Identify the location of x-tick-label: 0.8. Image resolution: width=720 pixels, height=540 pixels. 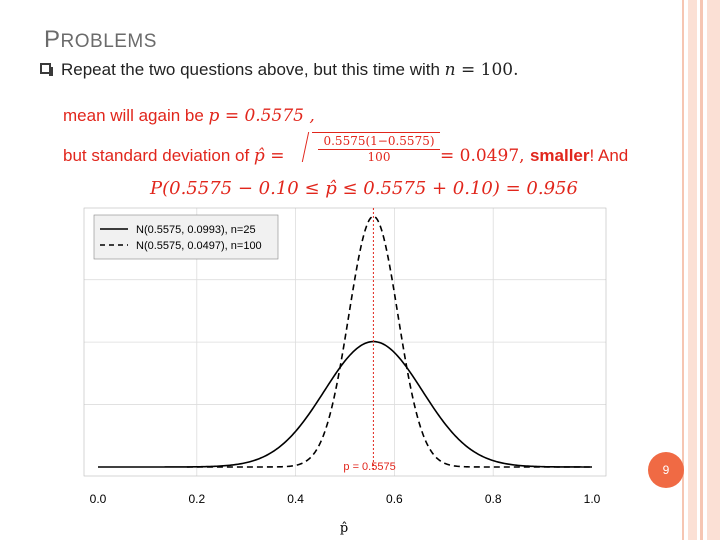
(493, 499).